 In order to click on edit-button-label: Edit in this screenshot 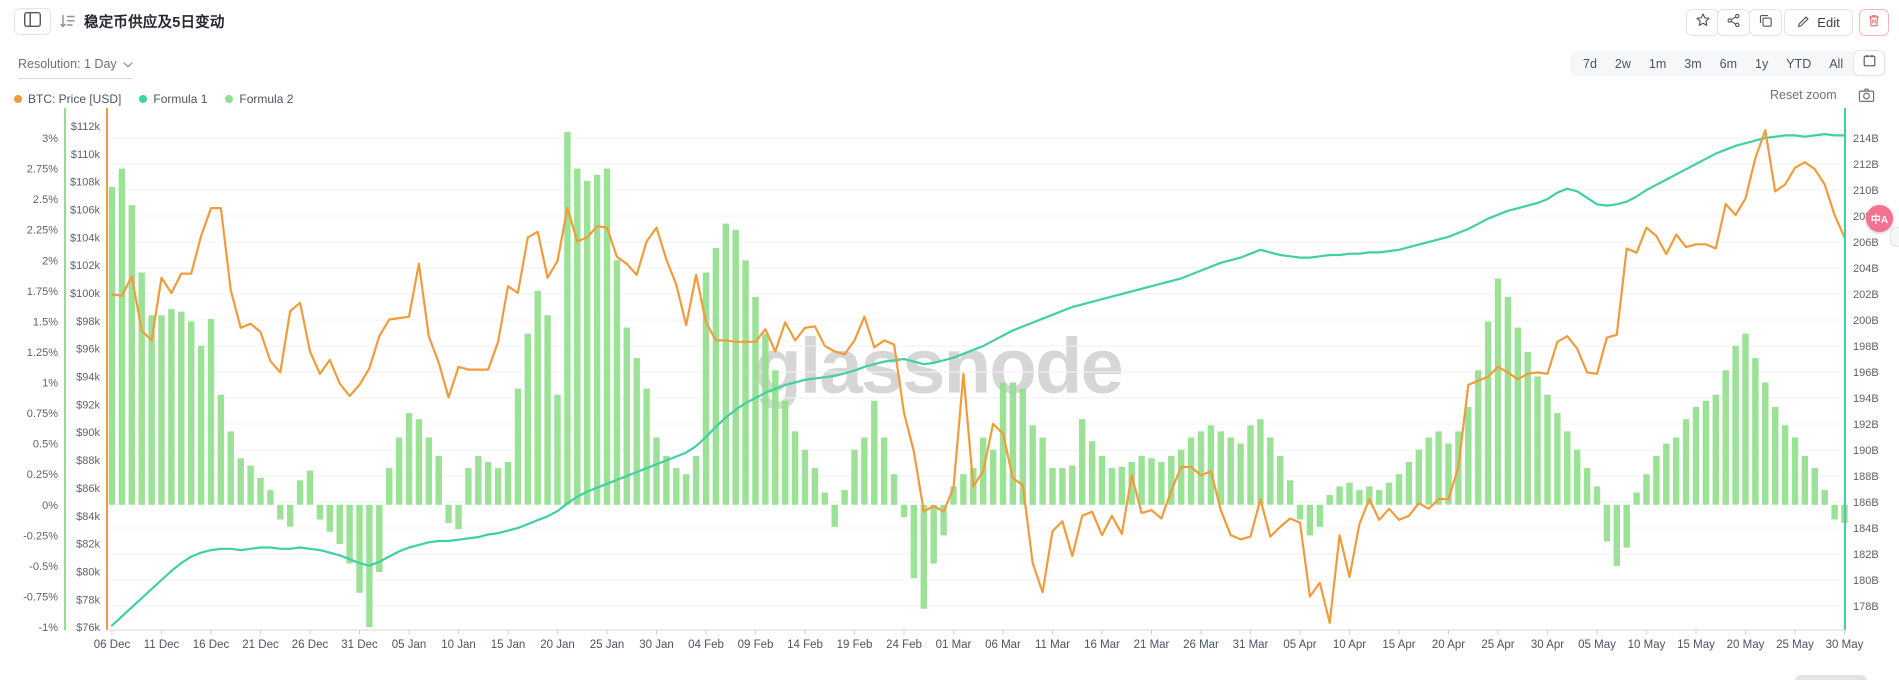, I will do `click(1828, 22)`.